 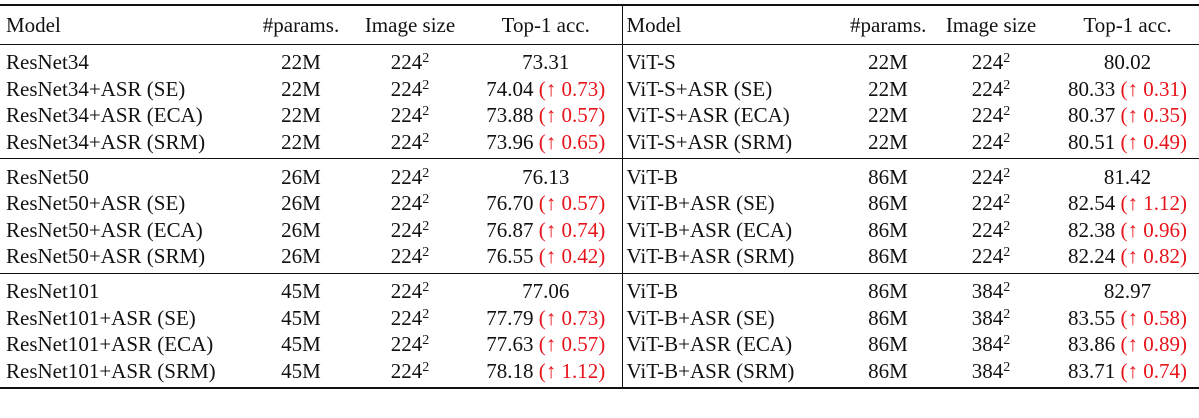 I want to click on accuracy: 82.38, so click(x=1092, y=229).